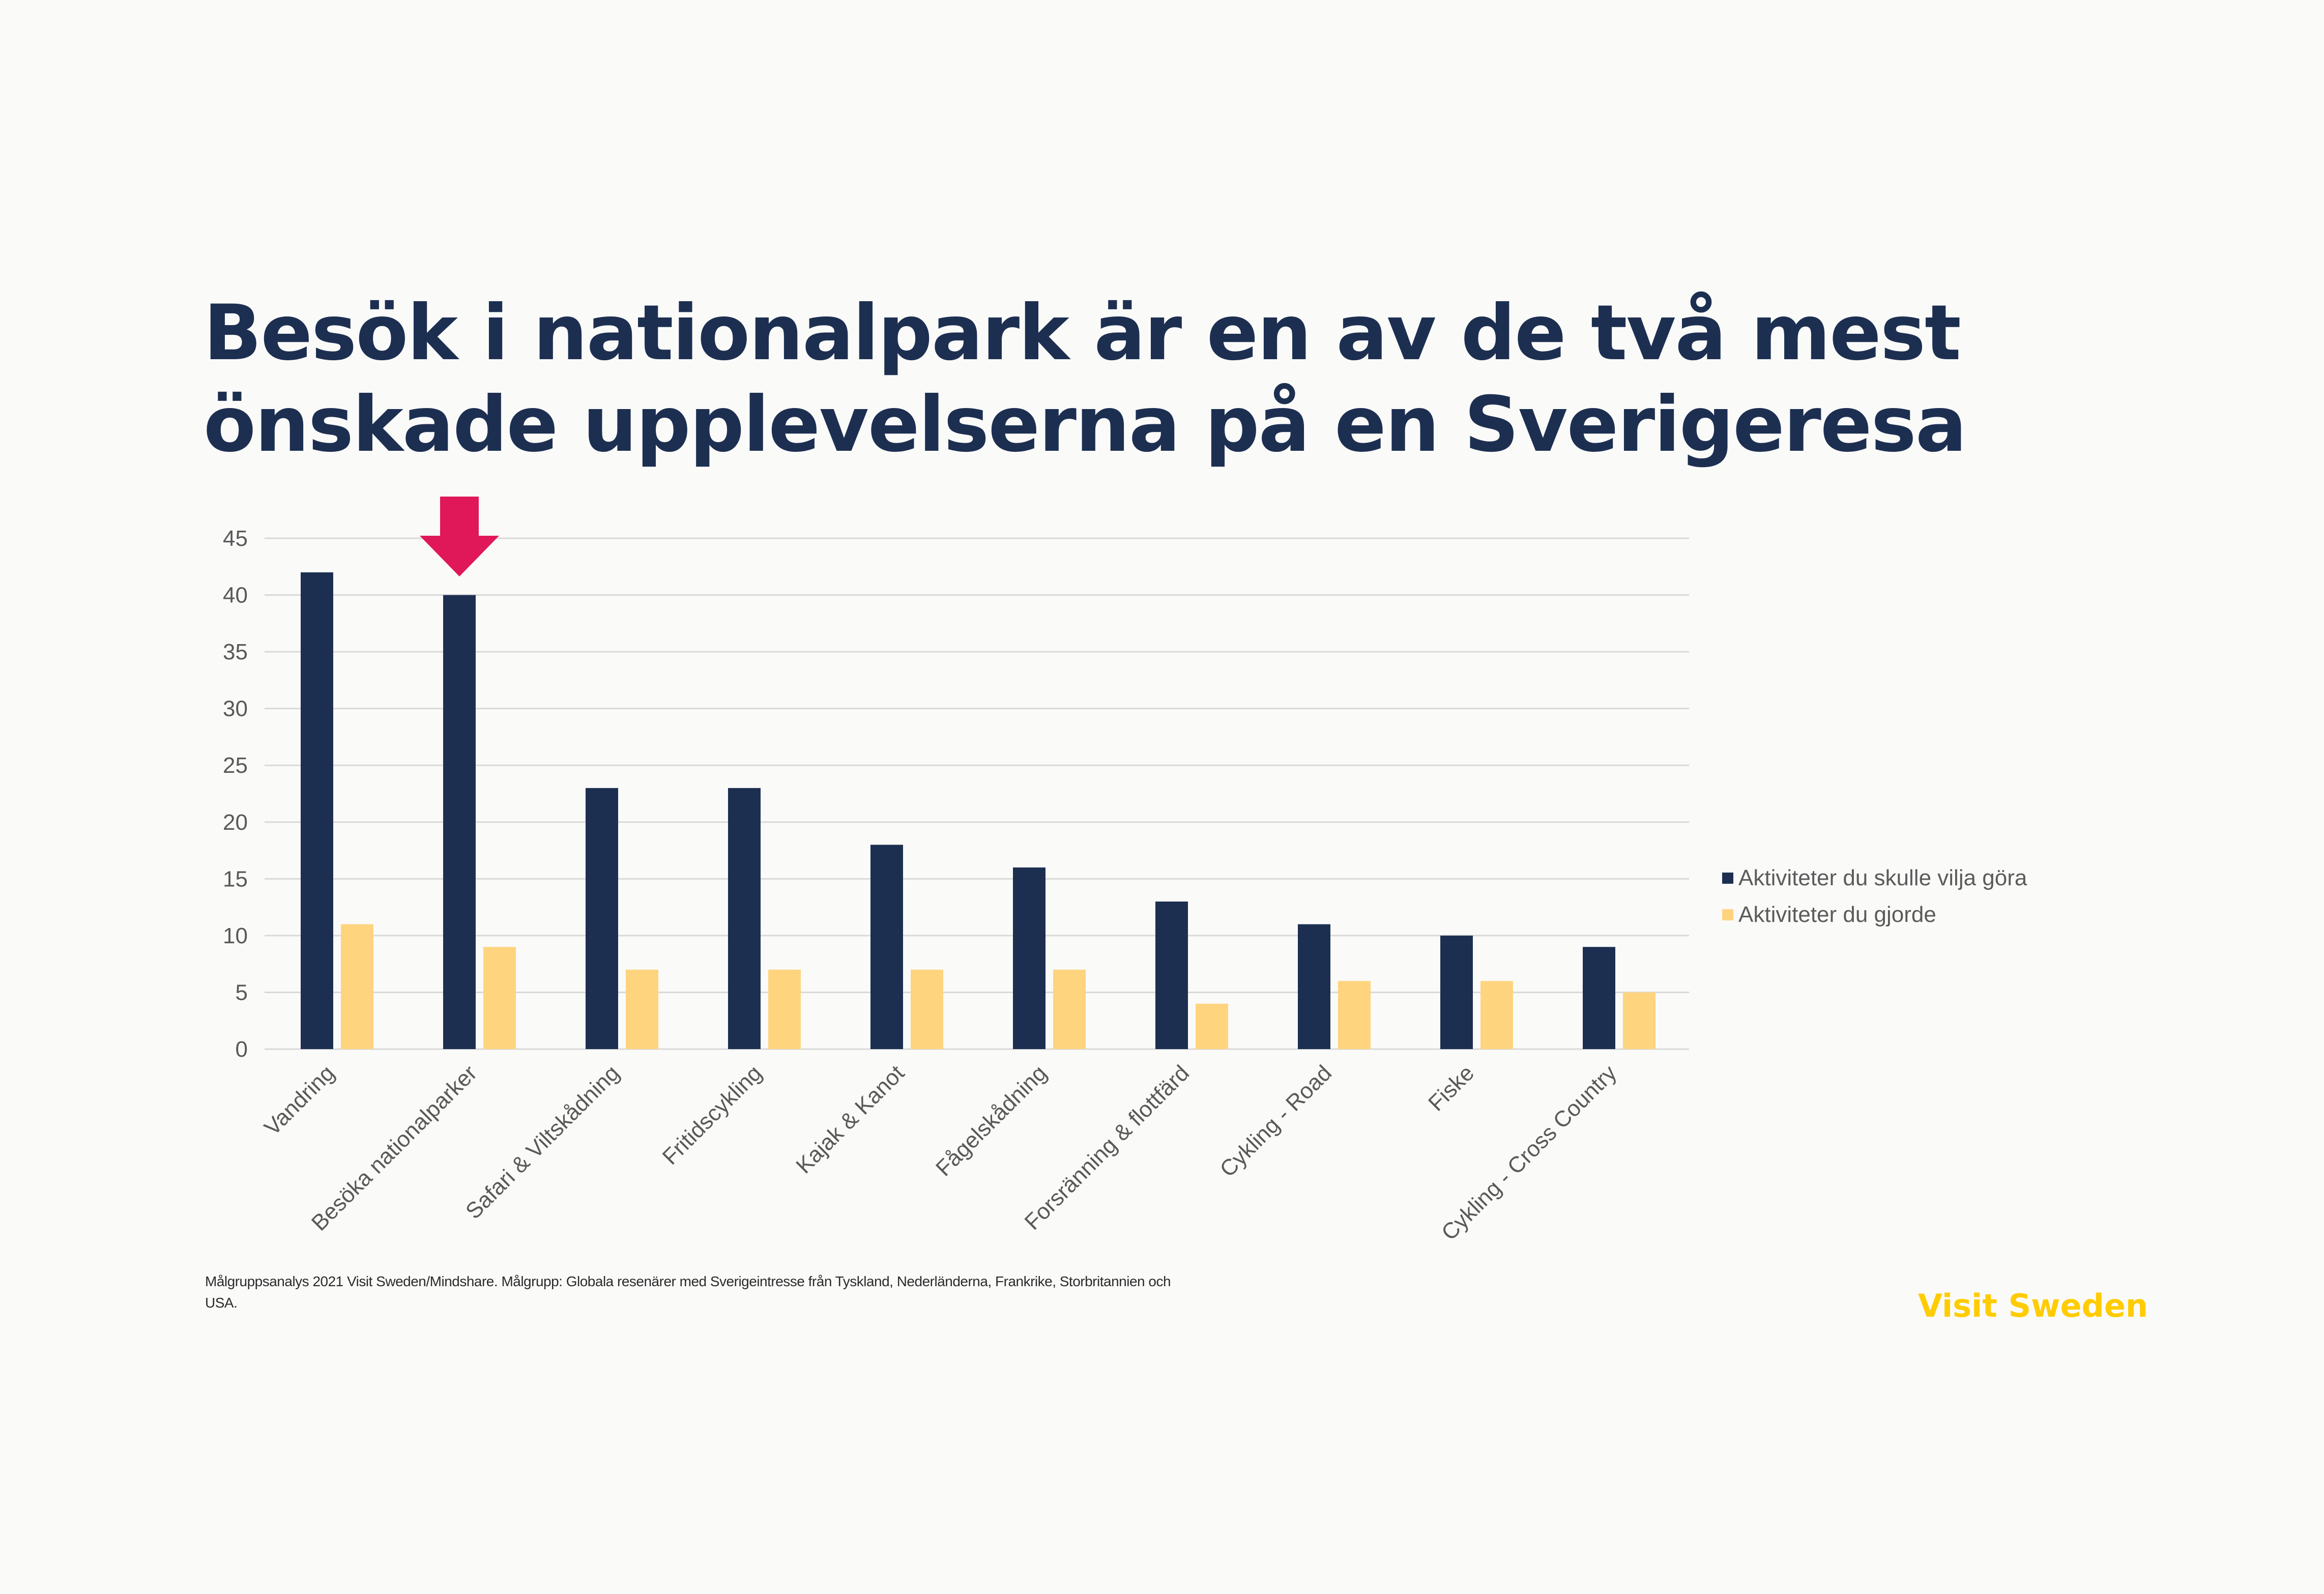 The width and height of the screenshot is (2324, 1594). I want to click on x-tick-label: Safari & Viltskådning, so click(543, 1142).